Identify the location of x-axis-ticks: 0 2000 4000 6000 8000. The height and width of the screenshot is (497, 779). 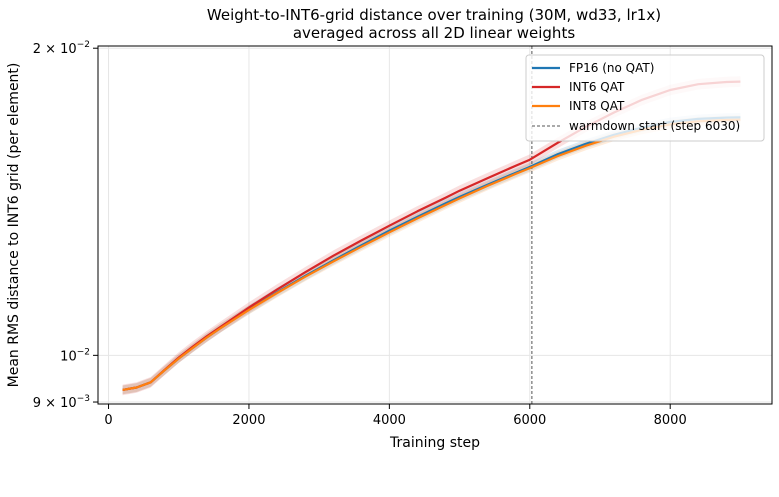
(395, 416).